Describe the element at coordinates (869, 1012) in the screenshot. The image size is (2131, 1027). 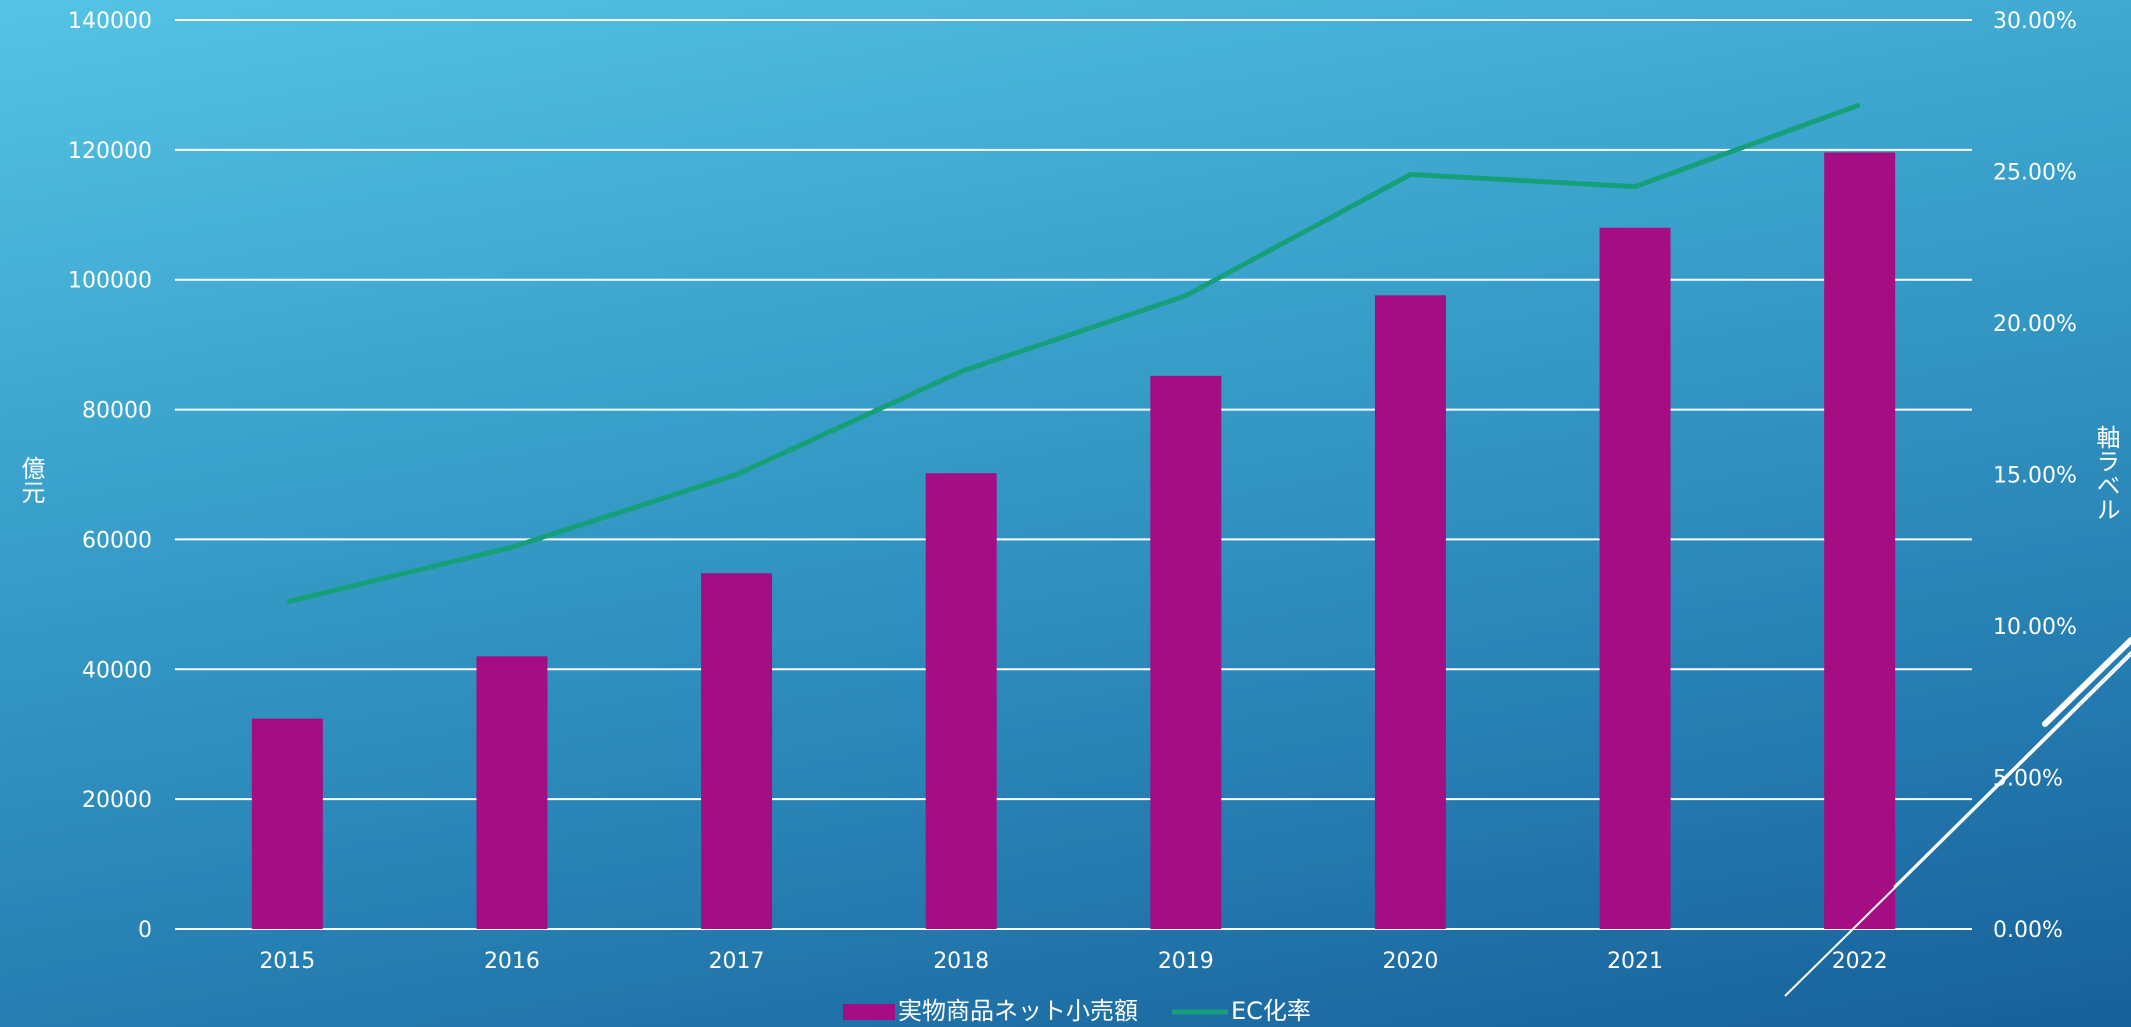
I see `legend-swatch-bars` at that location.